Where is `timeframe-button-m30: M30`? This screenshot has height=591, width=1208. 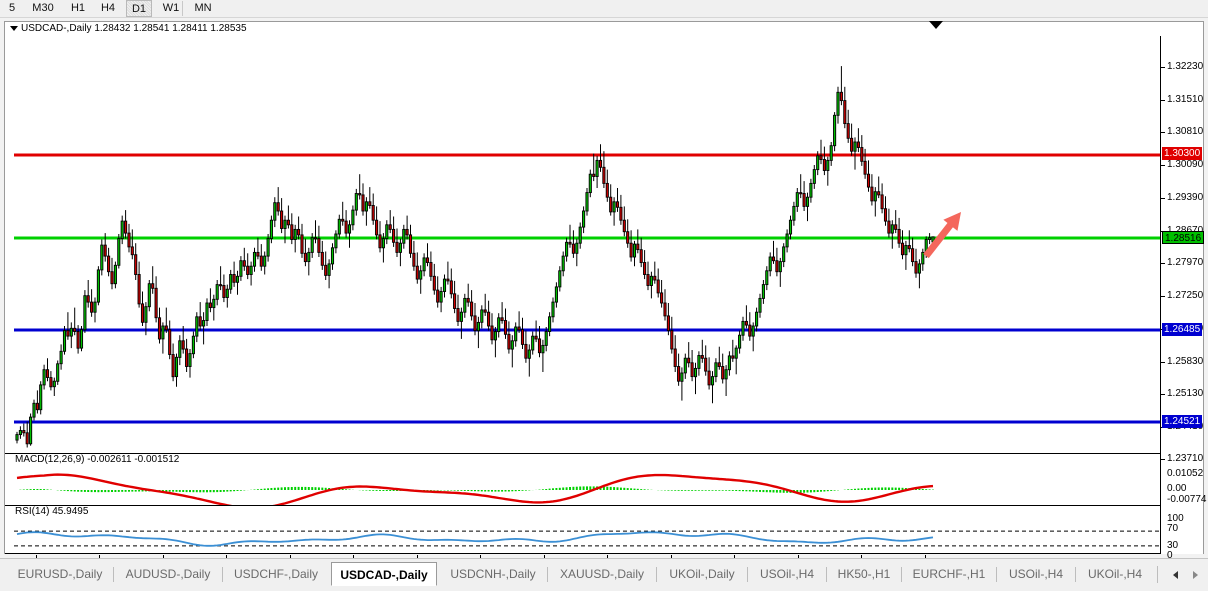
timeframe-button-m30: M30 is located at coordinates (43, 8).